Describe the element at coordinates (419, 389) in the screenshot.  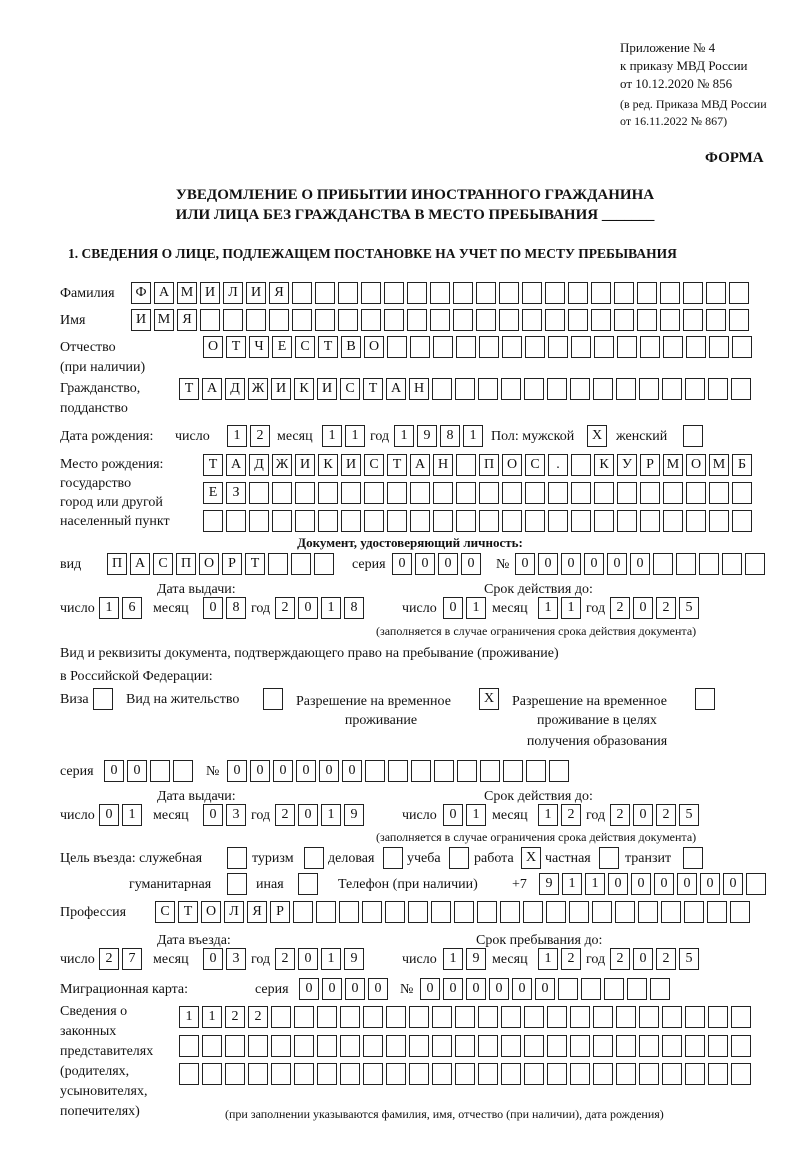
I see `char-cell: Н` at that location.